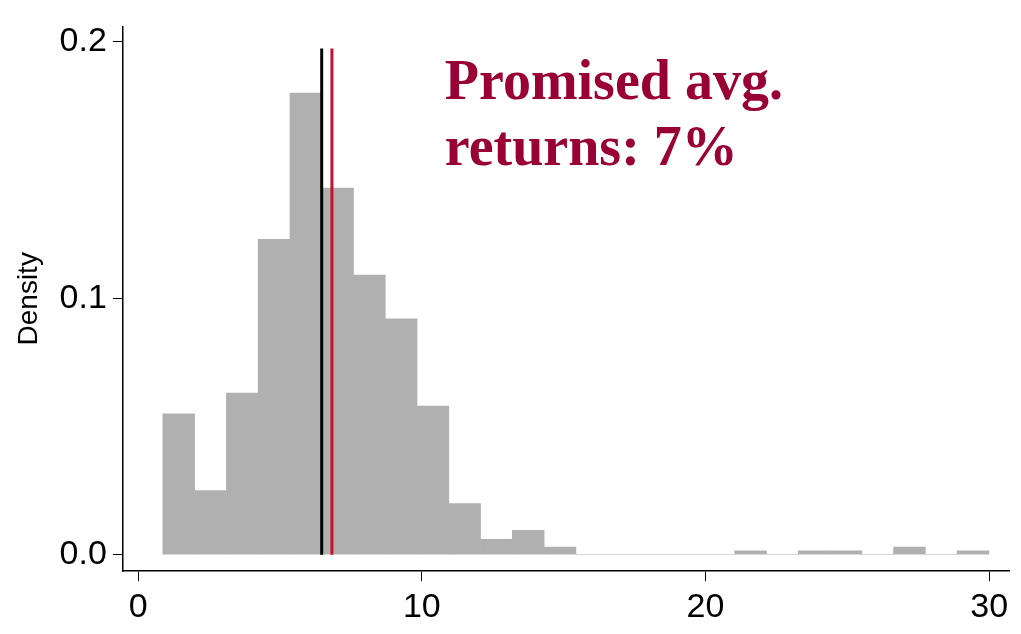  Describe the element at coordinates (989, 604) in the screenshot. I see `x-tick-label: 30` at that location.